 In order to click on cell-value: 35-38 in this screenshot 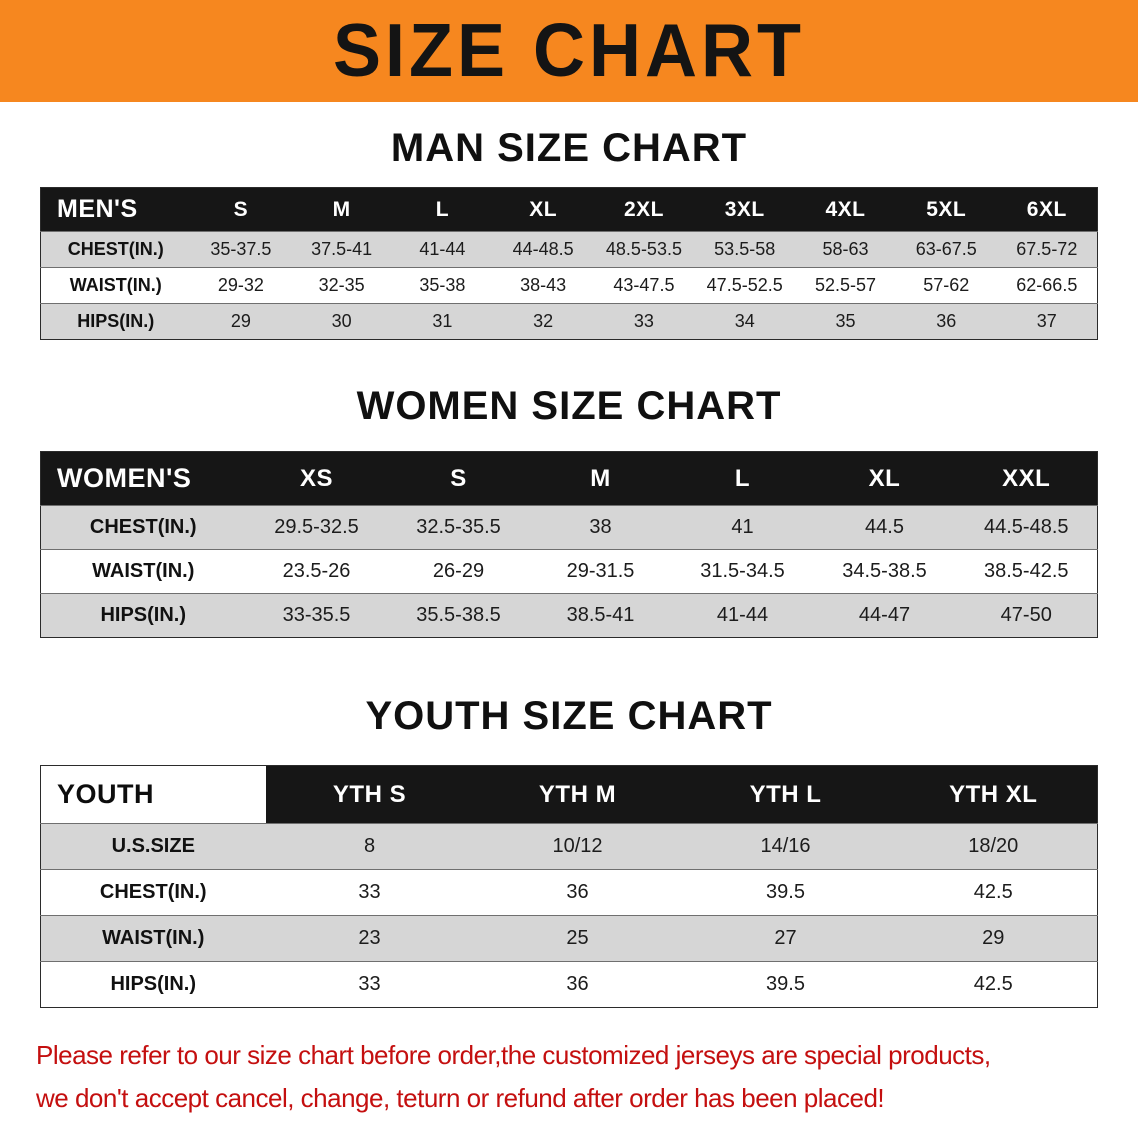, I will do `click(442, 285)`.